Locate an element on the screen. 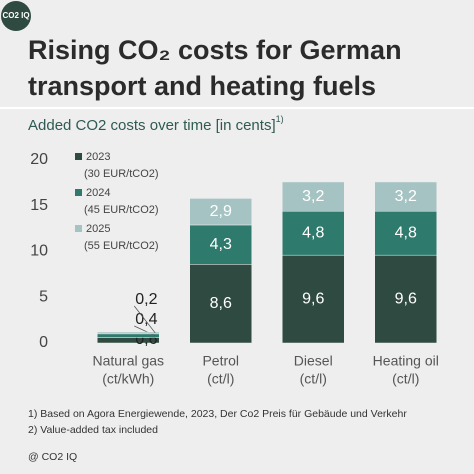  leader-line is located at coordinates (144, 319).